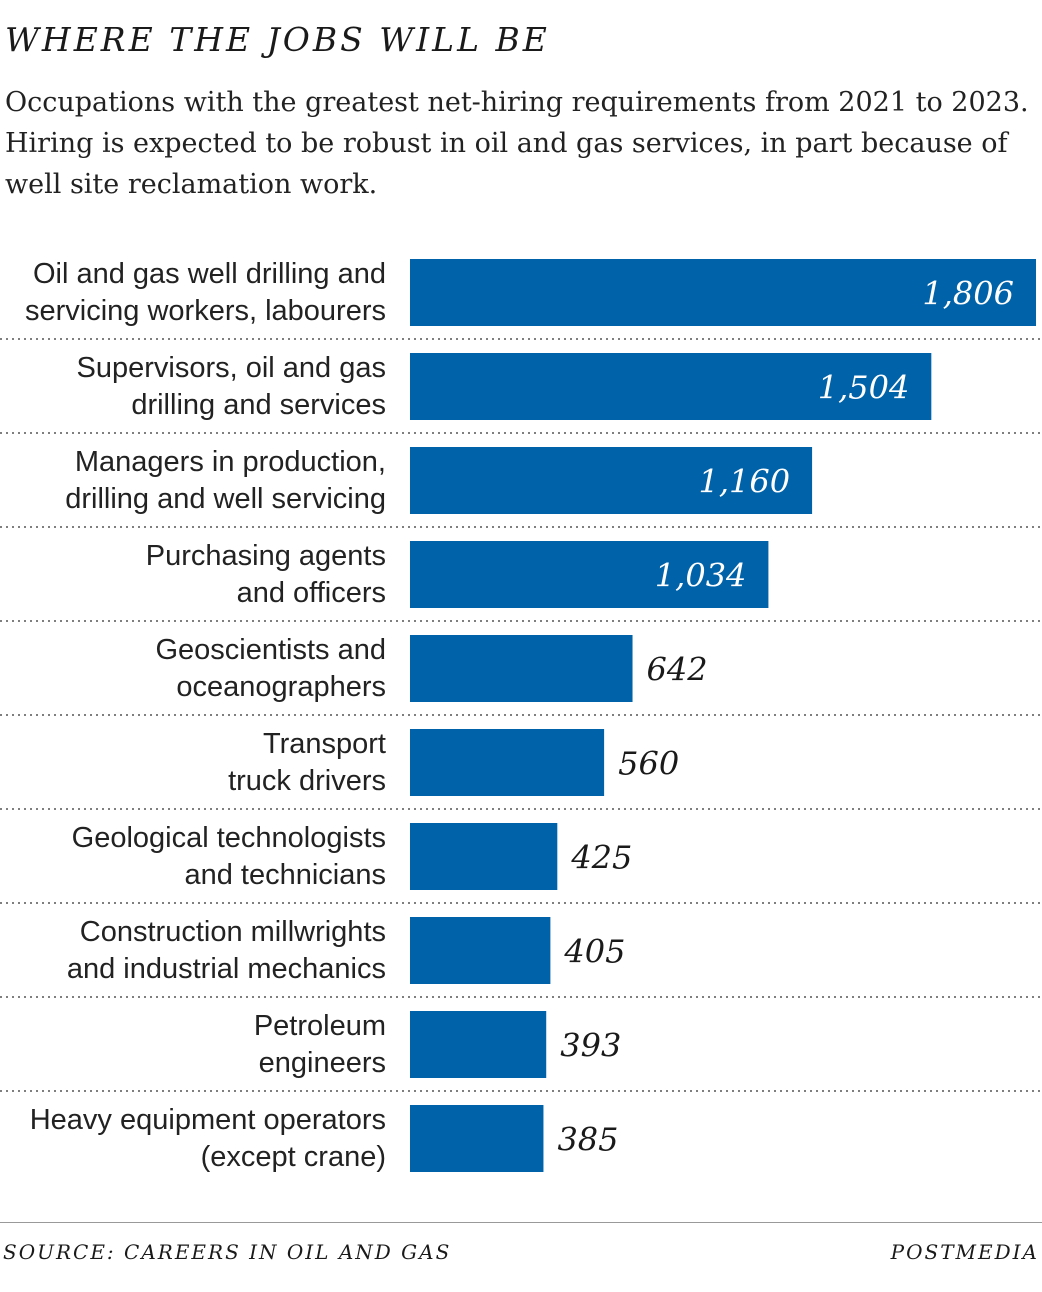  Describe the element at coordinates (293, 1157) in the screenshot. I see `category-label-line: (except crane)` at that location.